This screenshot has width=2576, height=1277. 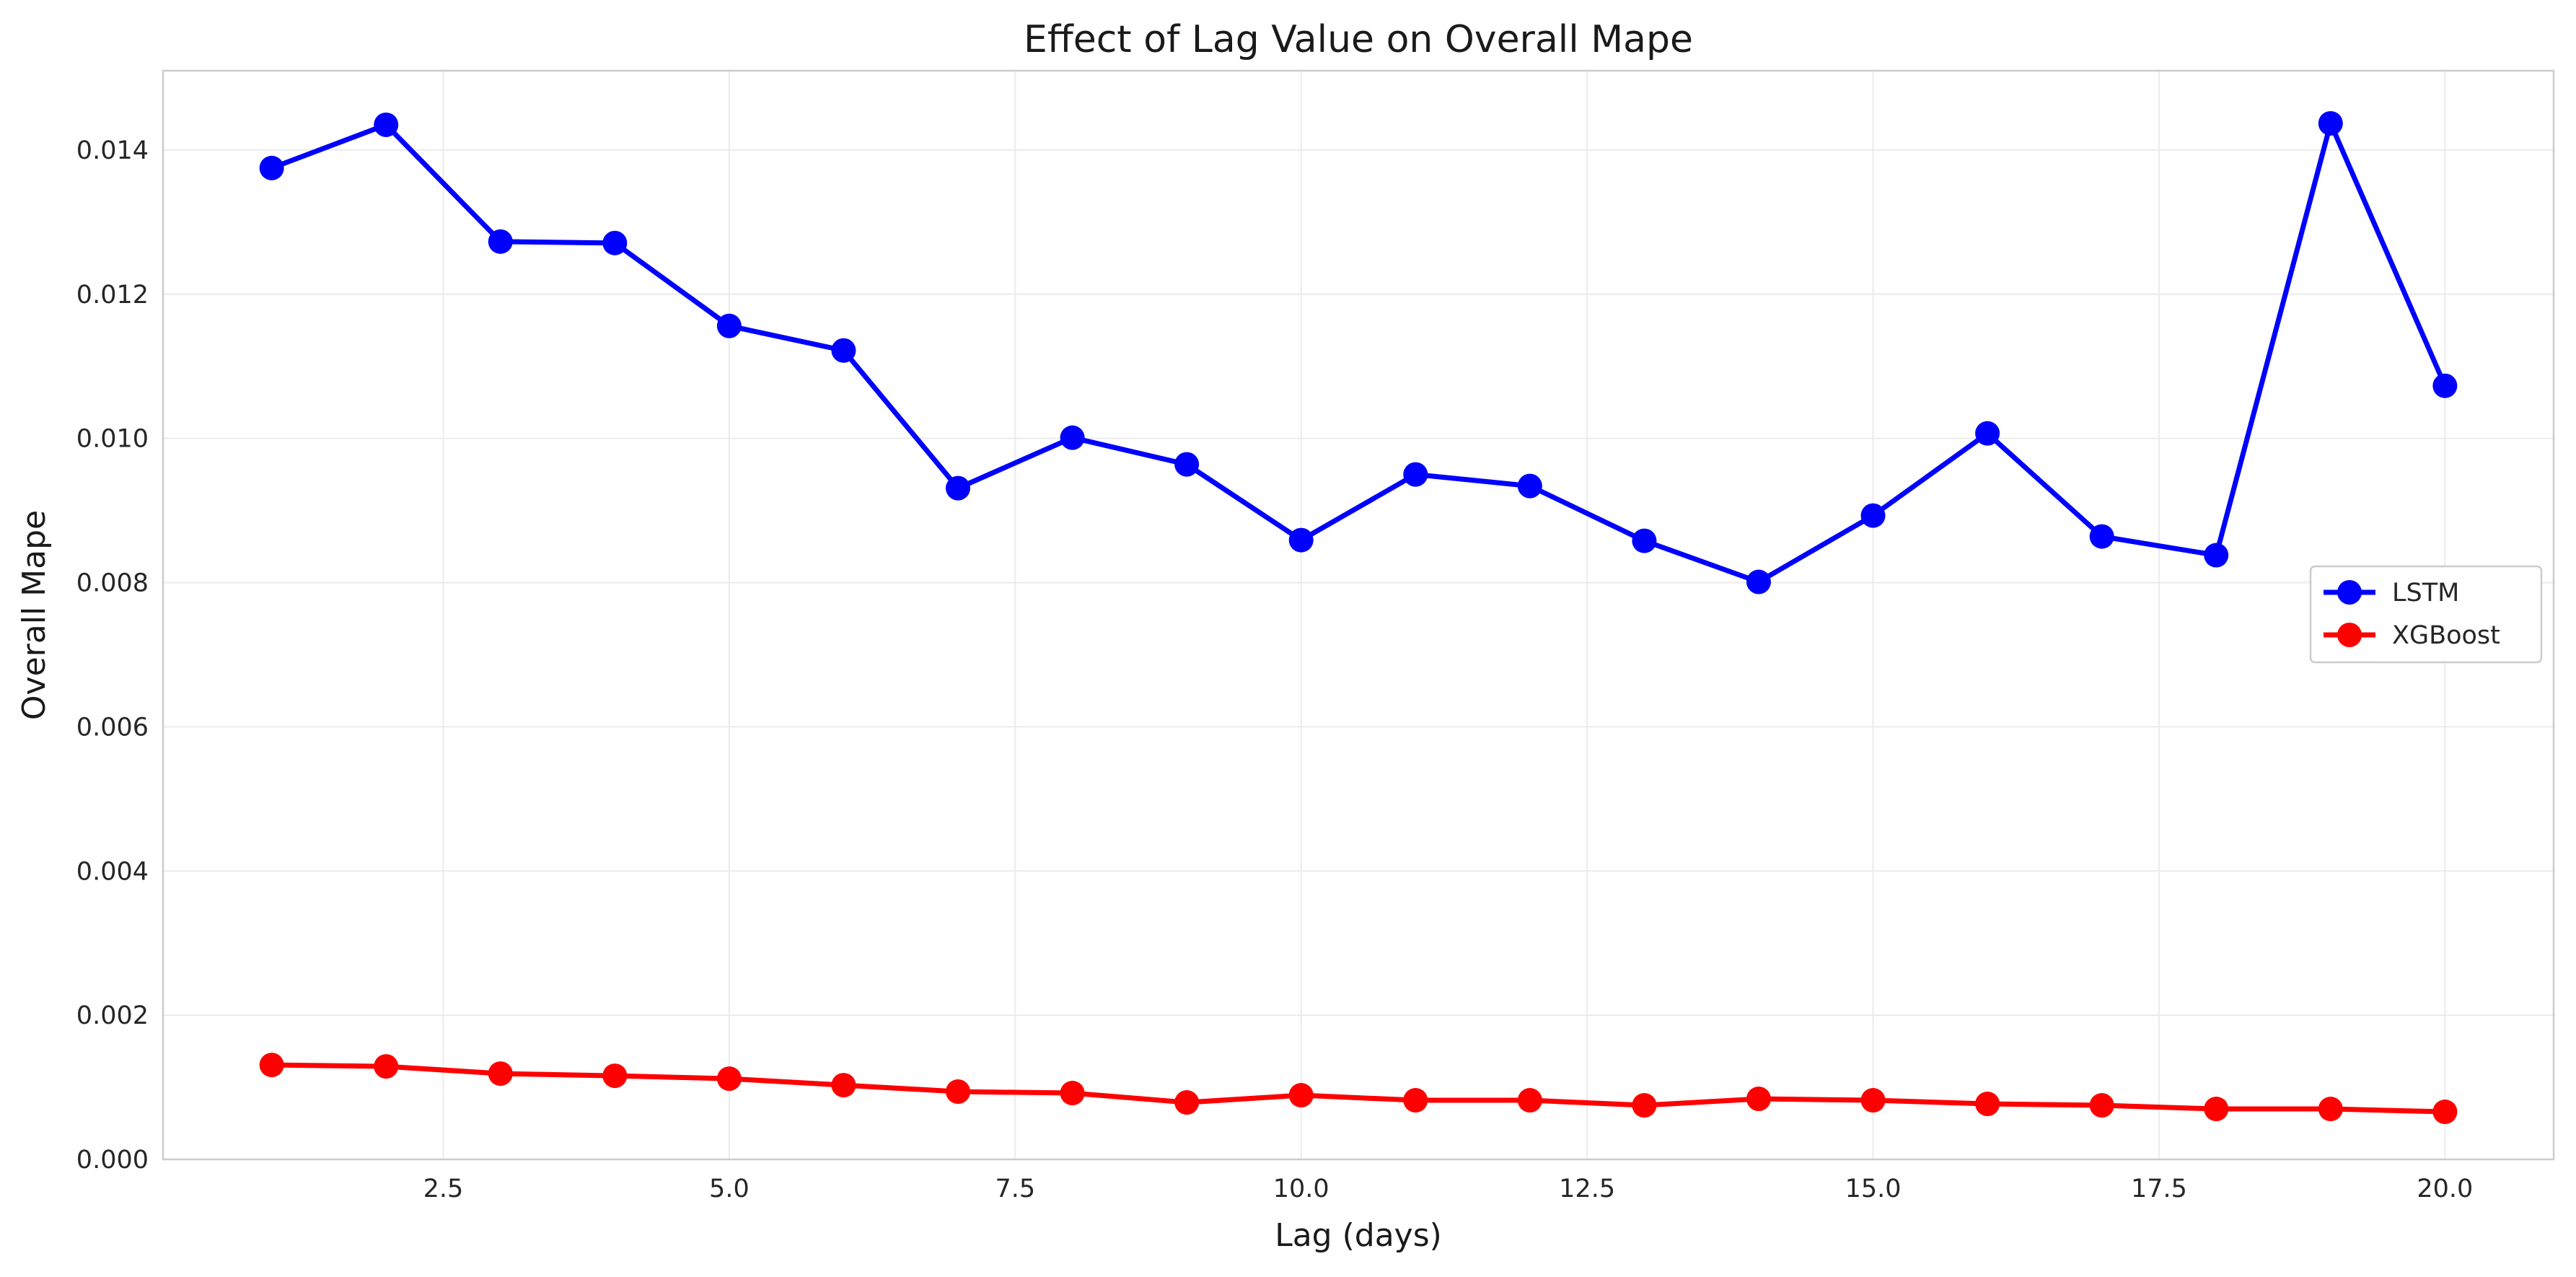 What do you see at coordinates (112, 656) in the screenshot?
I see `y-axis-ticks: 0.000 0.002 0.004 0.006 0.008 0.010 0.012 0.014` at bounding box center [112, 656].